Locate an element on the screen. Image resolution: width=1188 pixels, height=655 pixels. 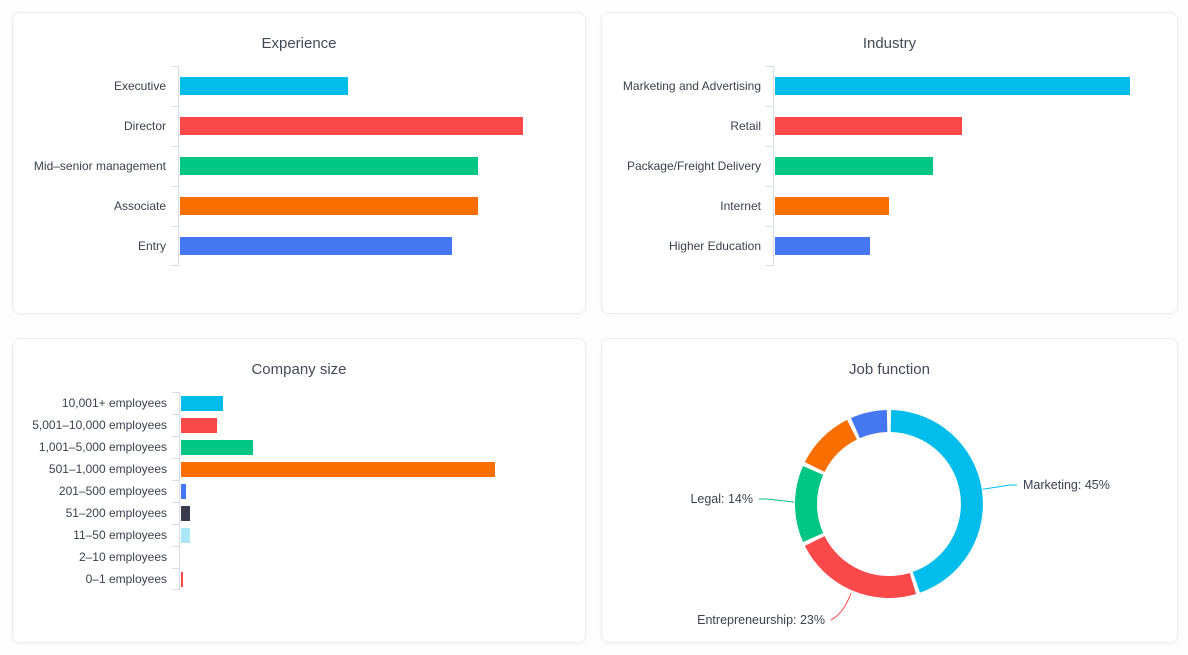
bar-category-label: Internet is located at coordinates (740, 206).